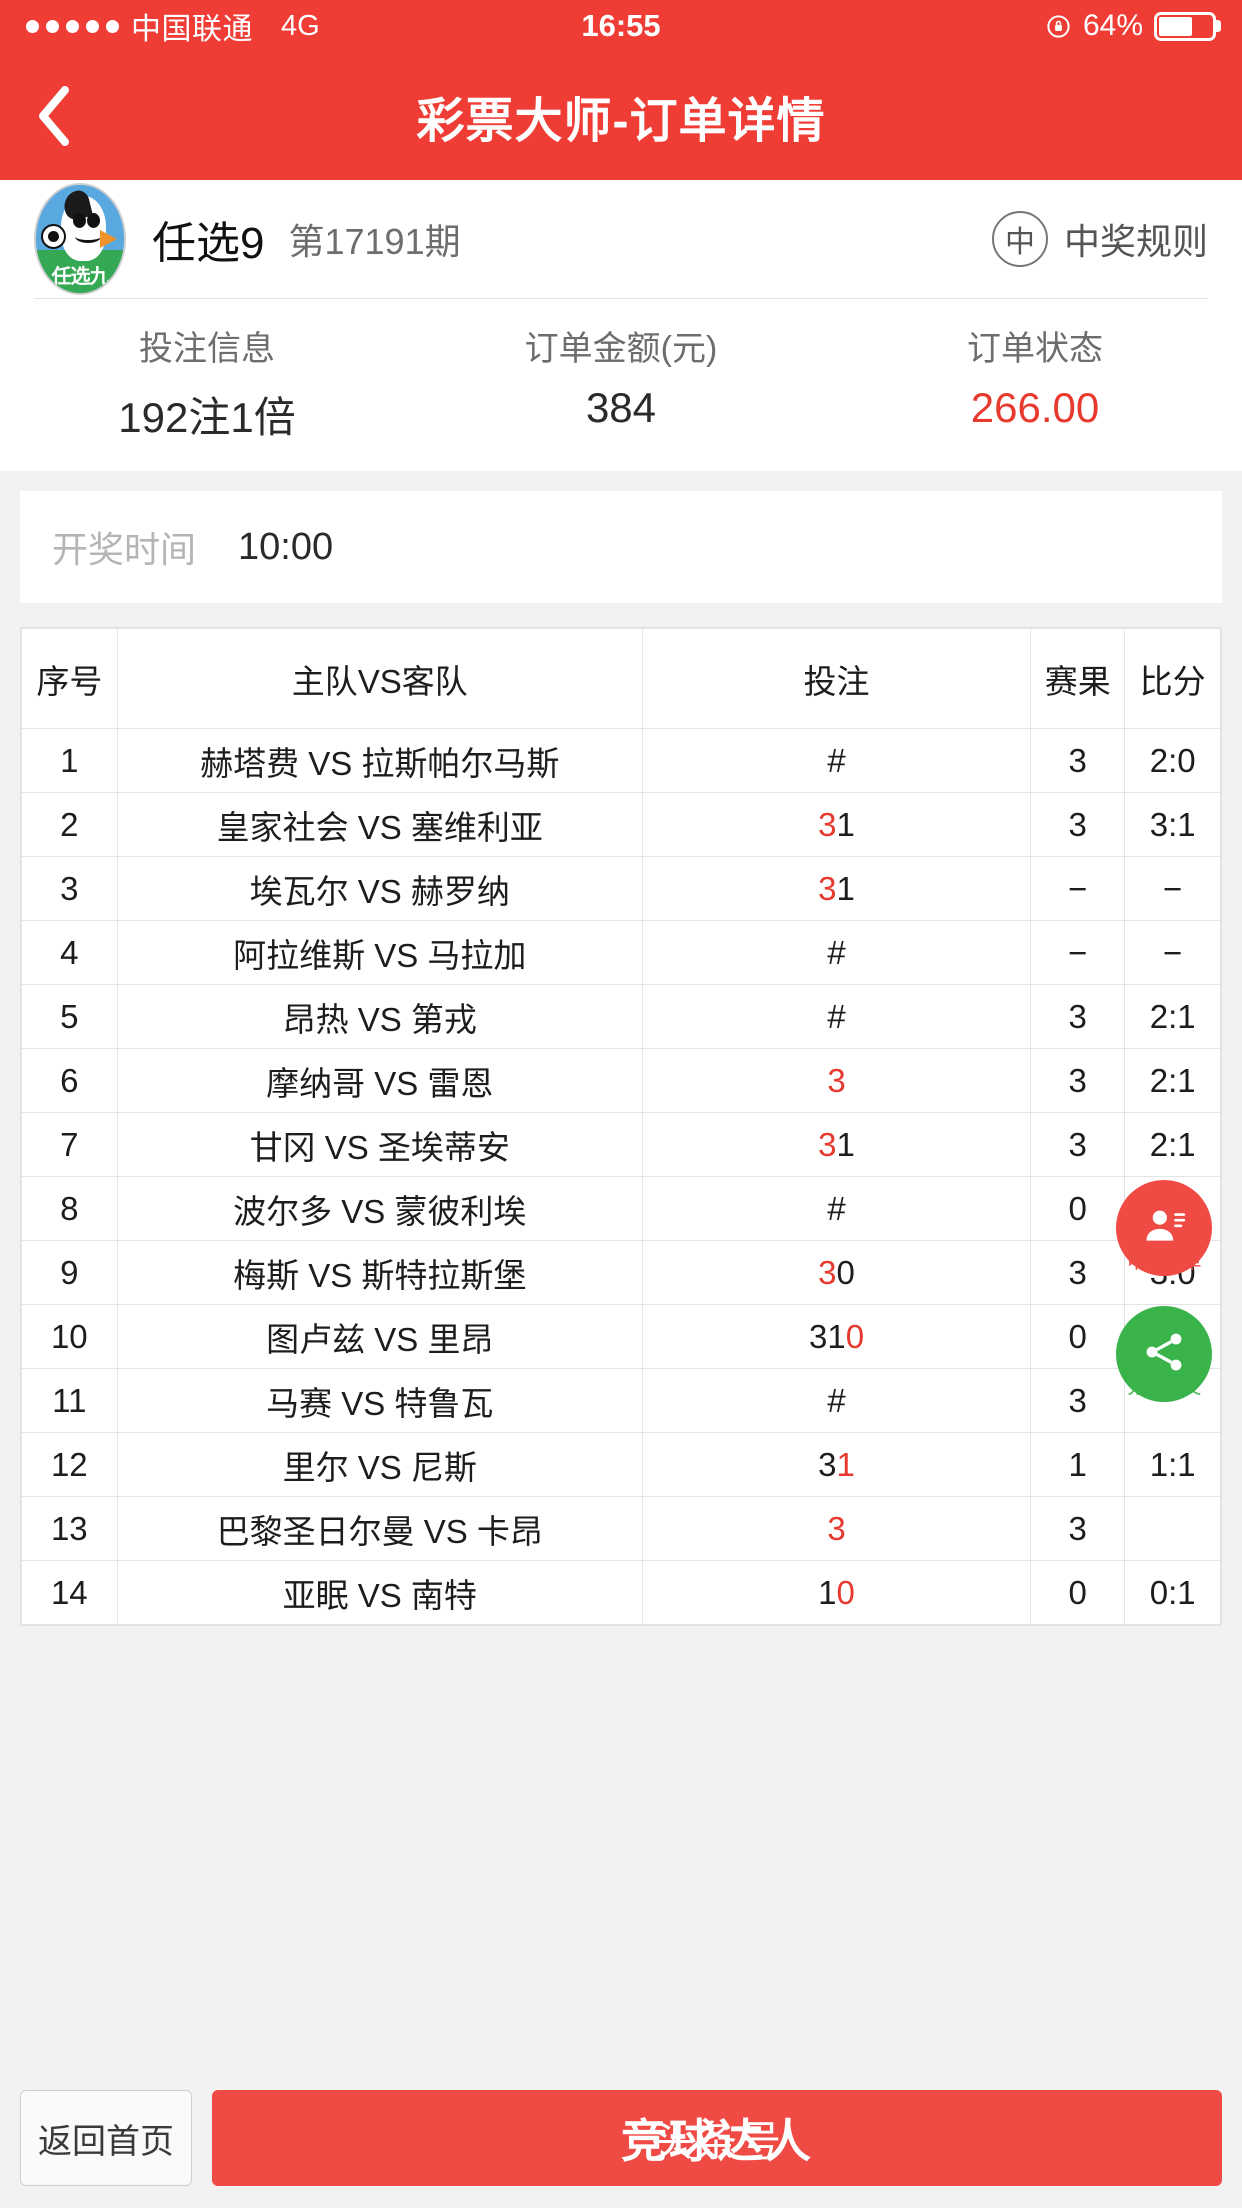  What do you see at coordinates (379, 824) in the screenshot?
I see `cell-teams: 皇家社会 VS 塞维利亚` at bounding box center [379, 824].